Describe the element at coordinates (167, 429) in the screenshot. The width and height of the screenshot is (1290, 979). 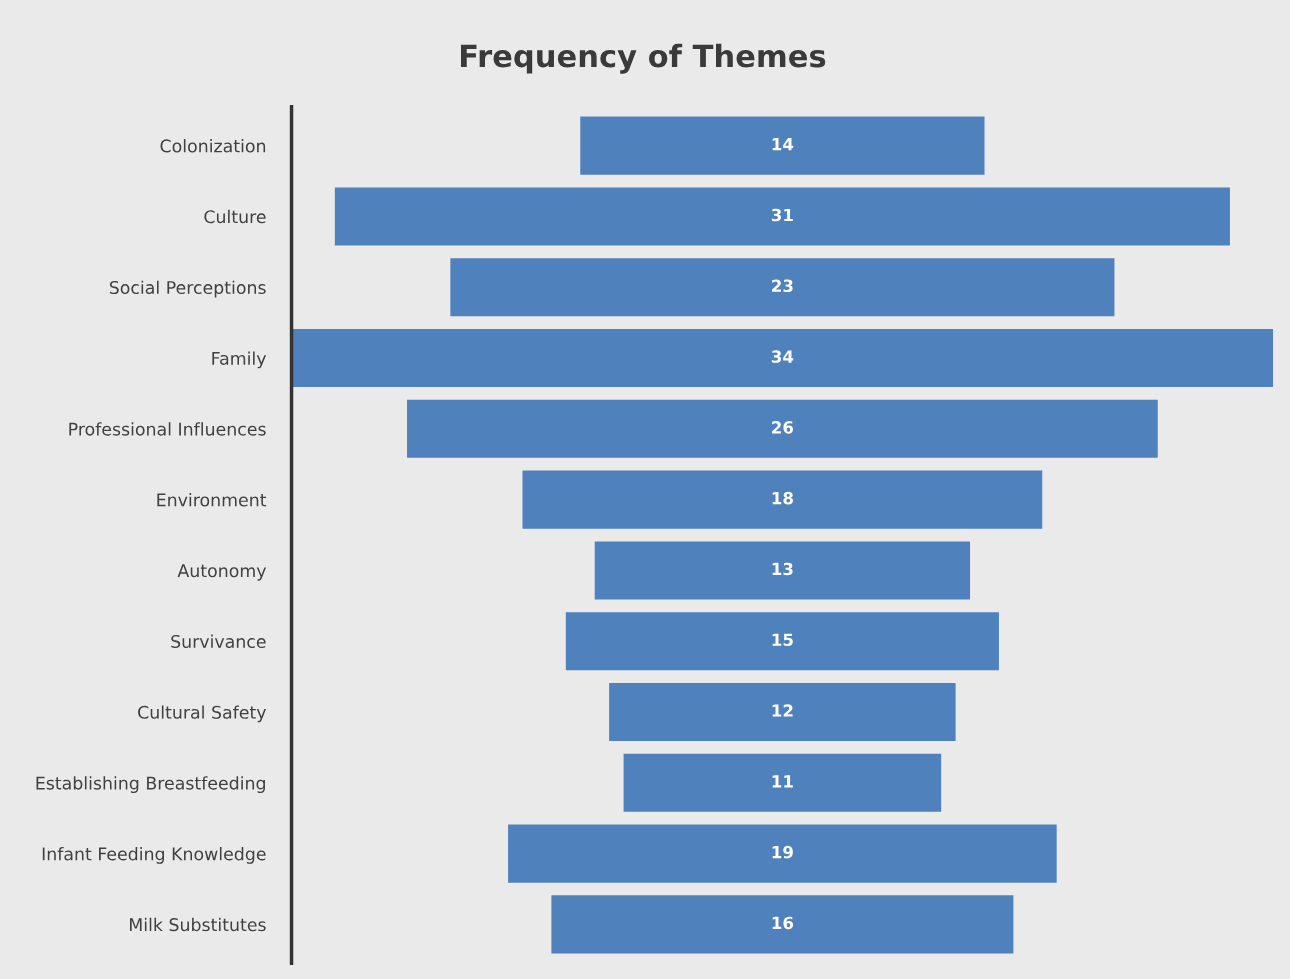
I see `category-label: Professional Influences` at that location.